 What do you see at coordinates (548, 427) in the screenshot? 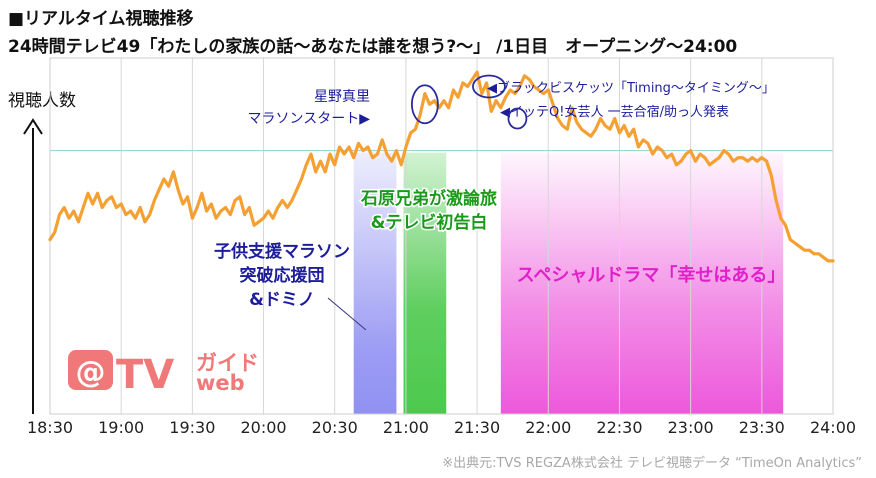
I see `x-tick-label: 22:00` at bounding box center [548, 427].